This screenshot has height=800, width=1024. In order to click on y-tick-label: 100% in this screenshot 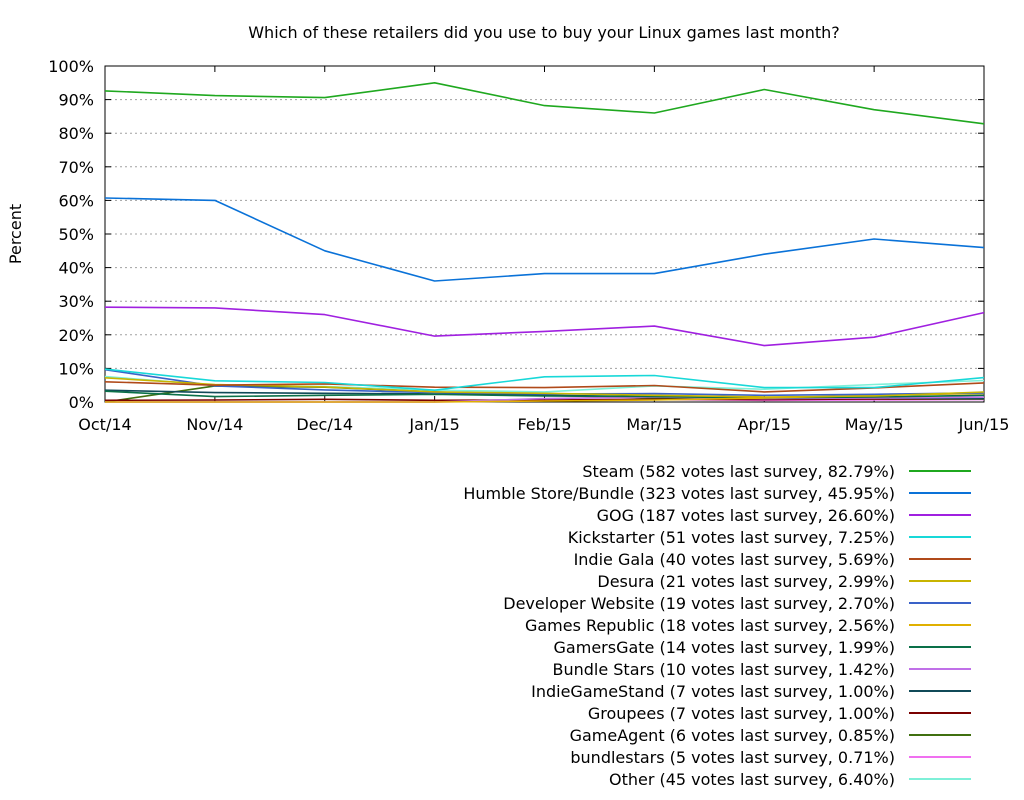, I will do `click(71, 66)`.